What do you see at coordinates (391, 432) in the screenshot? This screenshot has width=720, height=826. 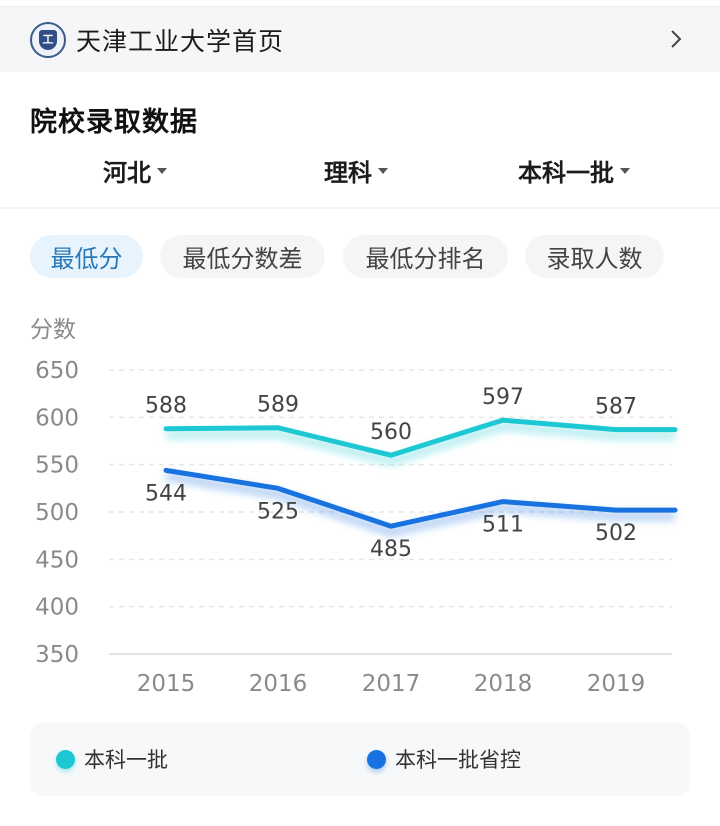 I see `data-label: 560` at bounding box center [391, 432].